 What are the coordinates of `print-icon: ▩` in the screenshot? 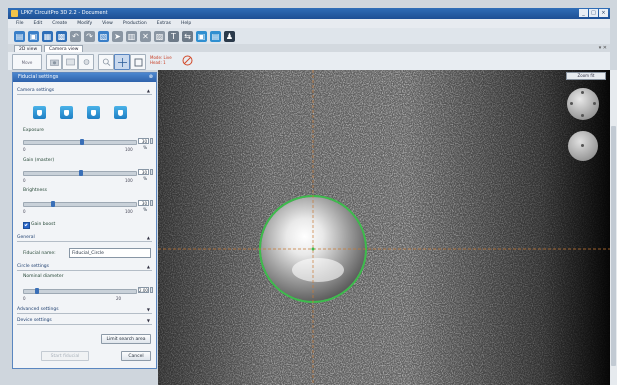 It's located at (61, 36).